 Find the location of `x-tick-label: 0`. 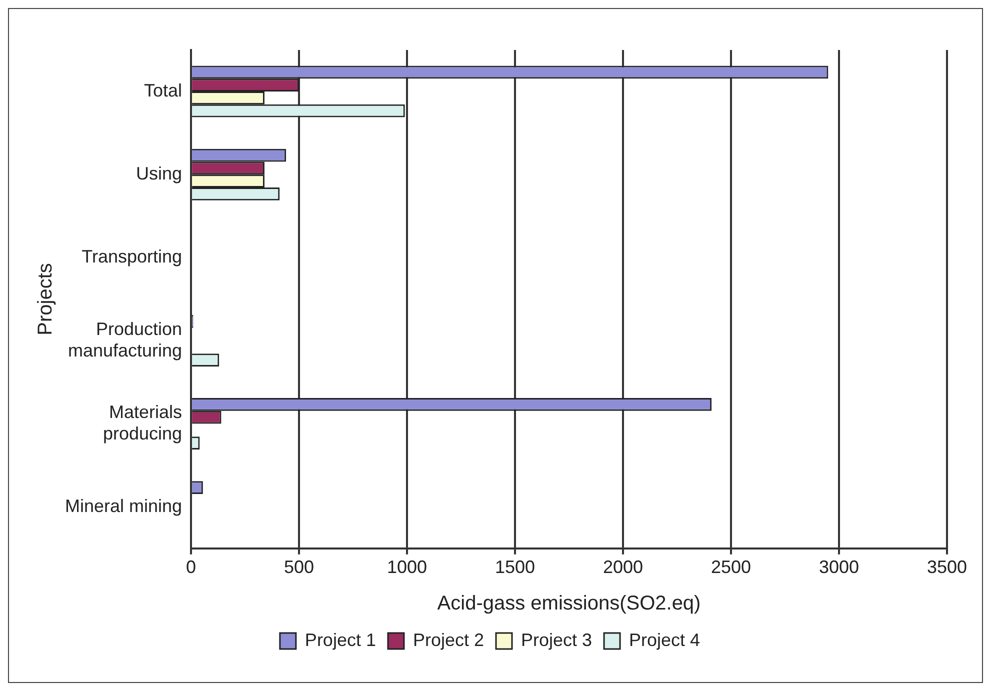

x-tick-label: 0 is located at coordinates (191, 567).